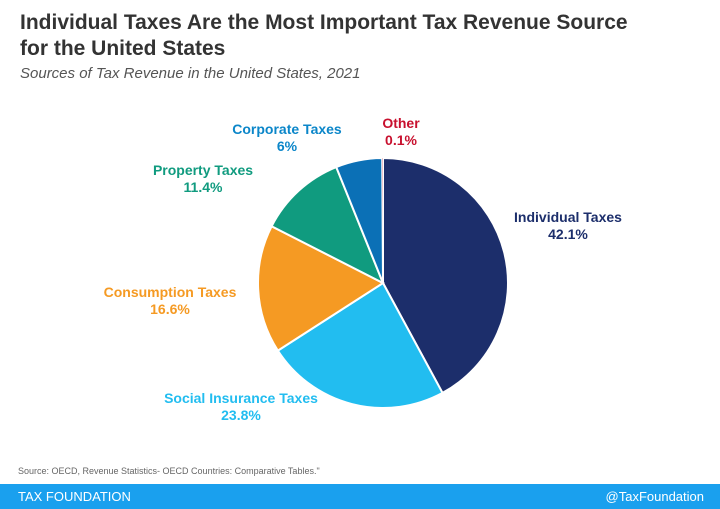 The width and height of the screenshot is (720, 509). I want to click on slice-name-label: Other, so click(401, 123).